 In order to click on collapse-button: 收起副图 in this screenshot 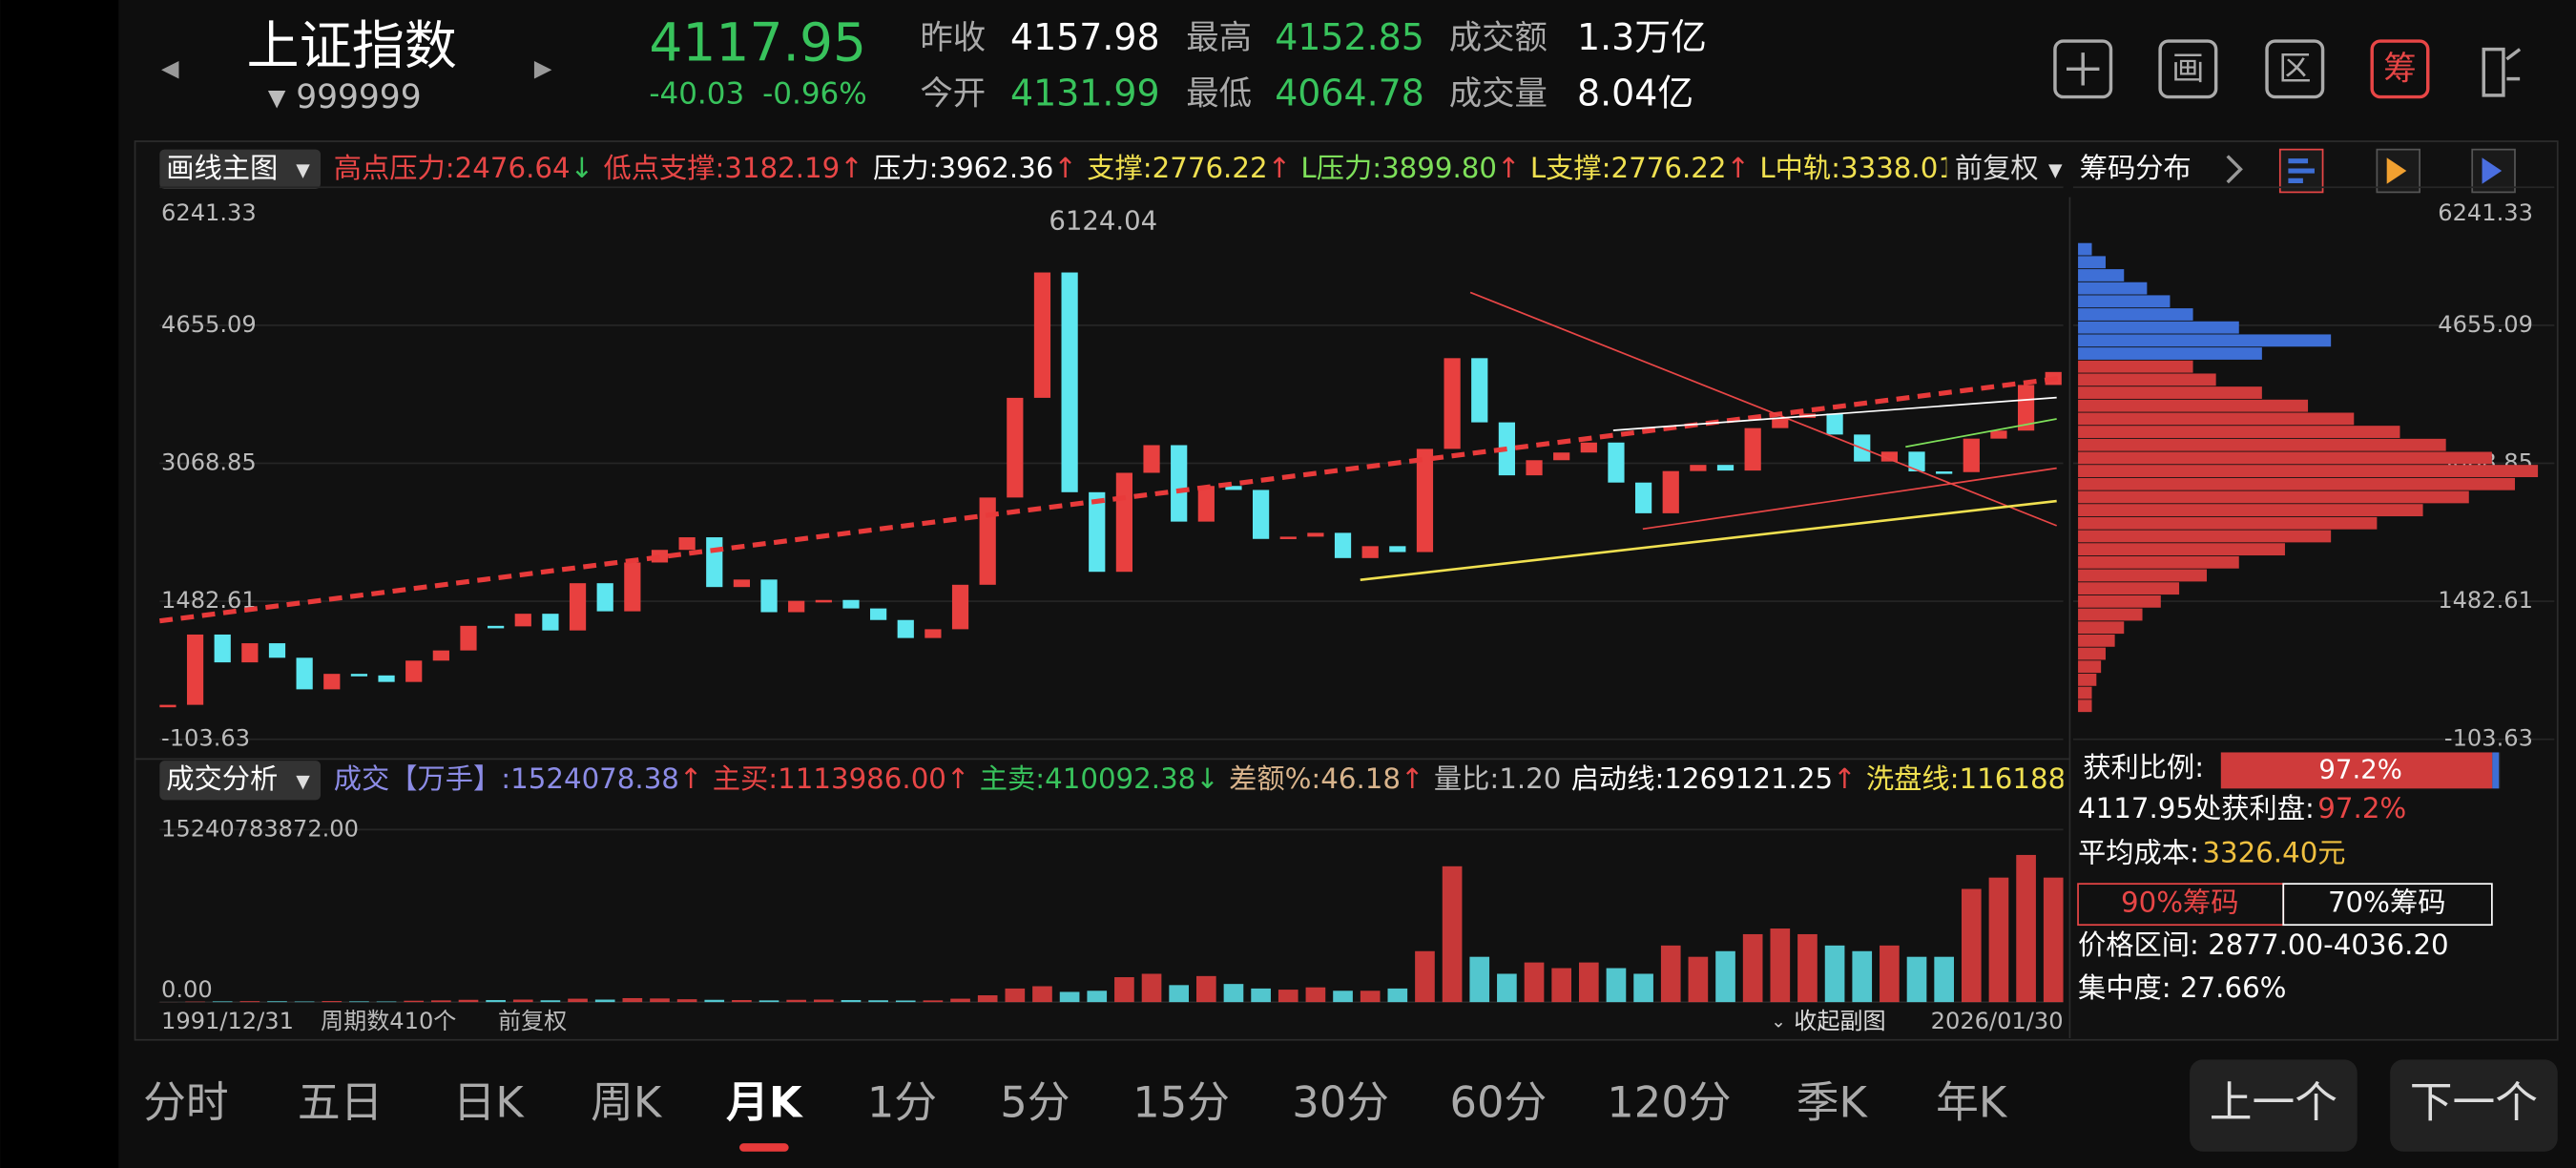, I will do `click(1839, 1021)`.